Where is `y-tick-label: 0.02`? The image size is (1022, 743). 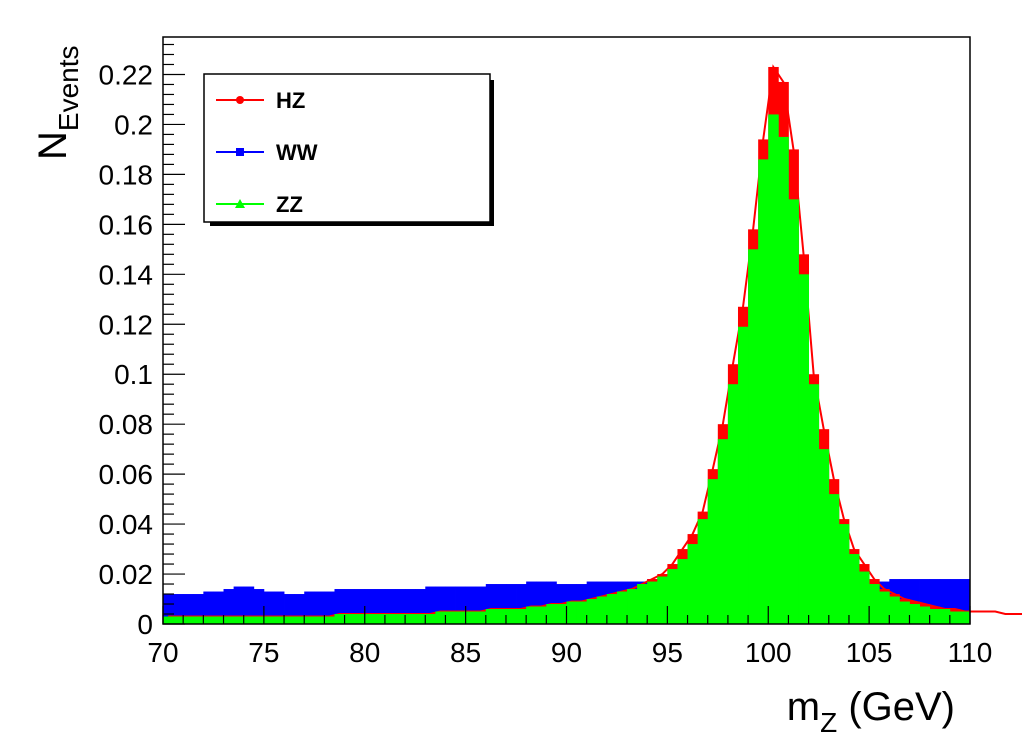 y-tick-label: 0.02 is located at coordinates (126, 574).